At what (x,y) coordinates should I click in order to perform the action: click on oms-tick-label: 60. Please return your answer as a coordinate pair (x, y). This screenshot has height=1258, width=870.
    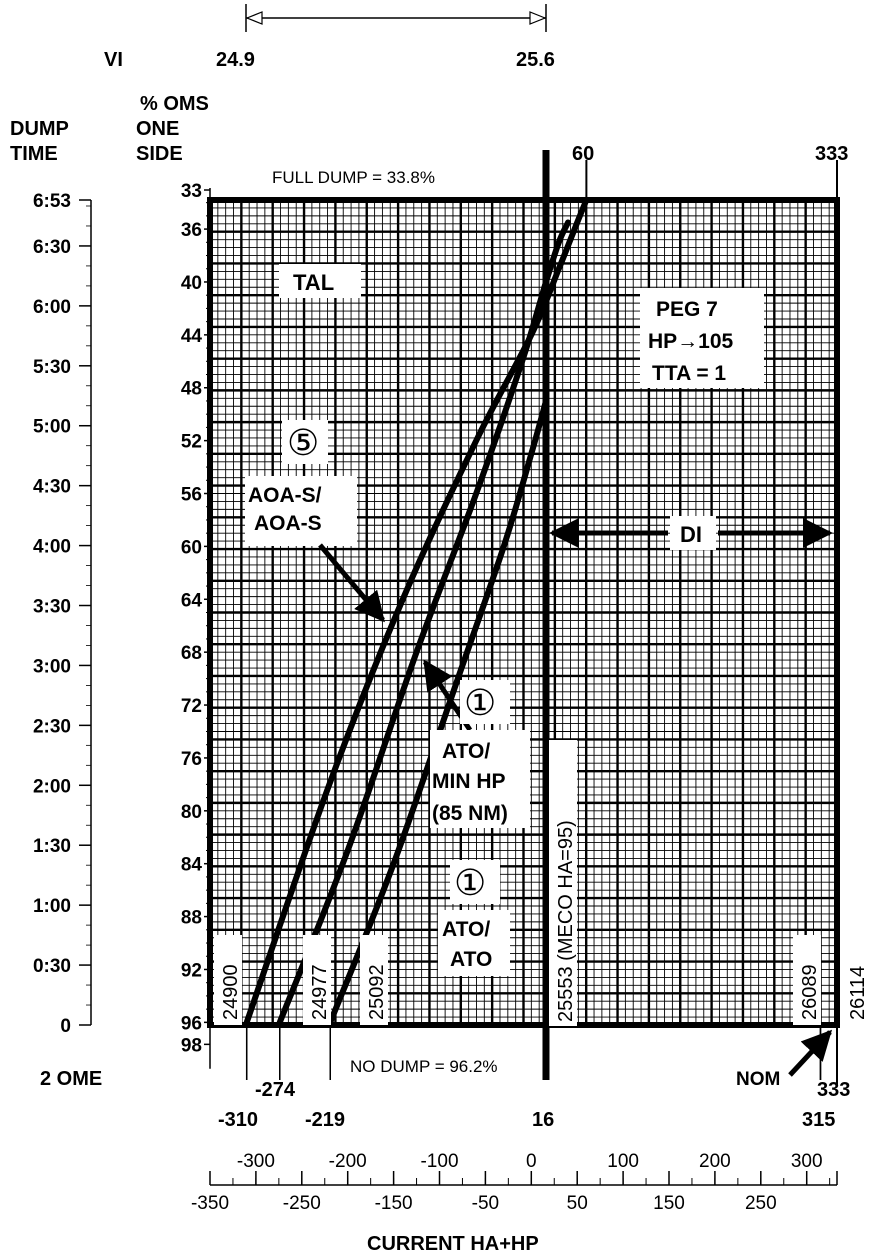
    Looking at the image, I should click on (191, 547).